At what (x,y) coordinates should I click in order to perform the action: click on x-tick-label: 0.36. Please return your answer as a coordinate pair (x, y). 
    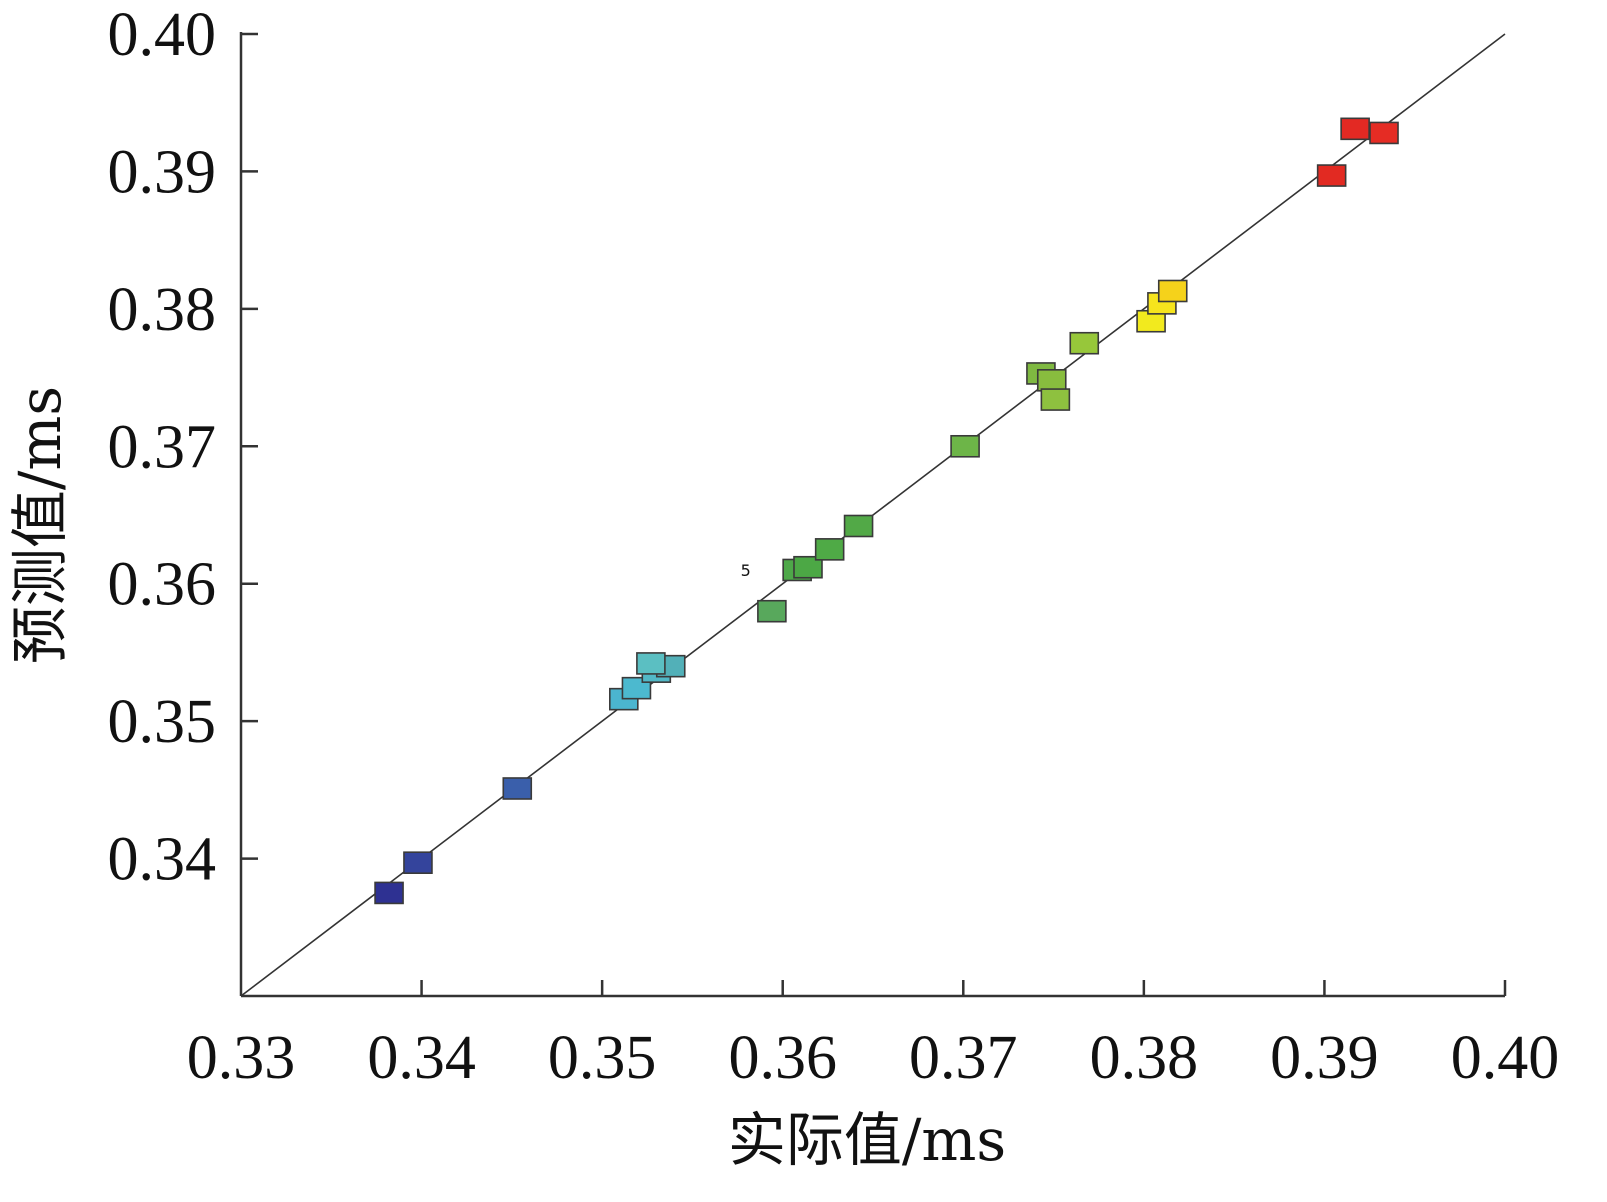
    Looking at the image, I should click on (782, 1058).